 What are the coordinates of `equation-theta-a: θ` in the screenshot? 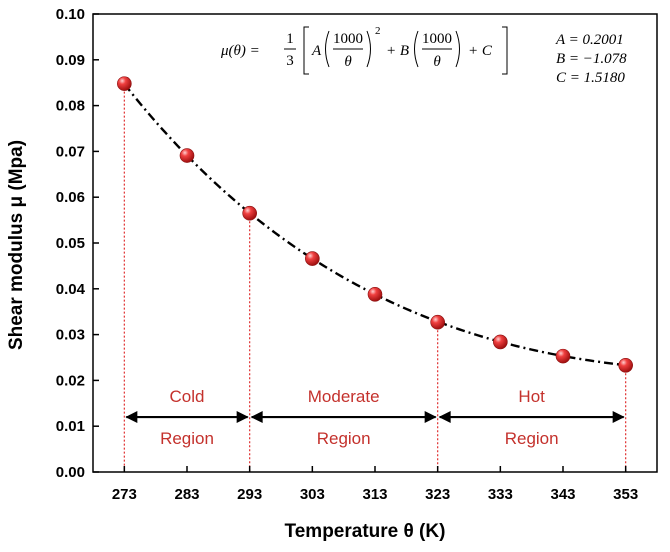 It's located at (348, 62).